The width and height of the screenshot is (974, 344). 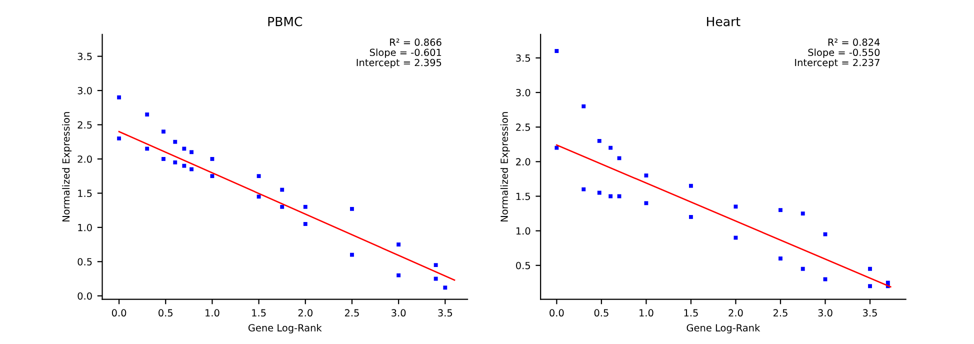 I want to click on y-tick-label: 0.0, so click(x=85, y=296).